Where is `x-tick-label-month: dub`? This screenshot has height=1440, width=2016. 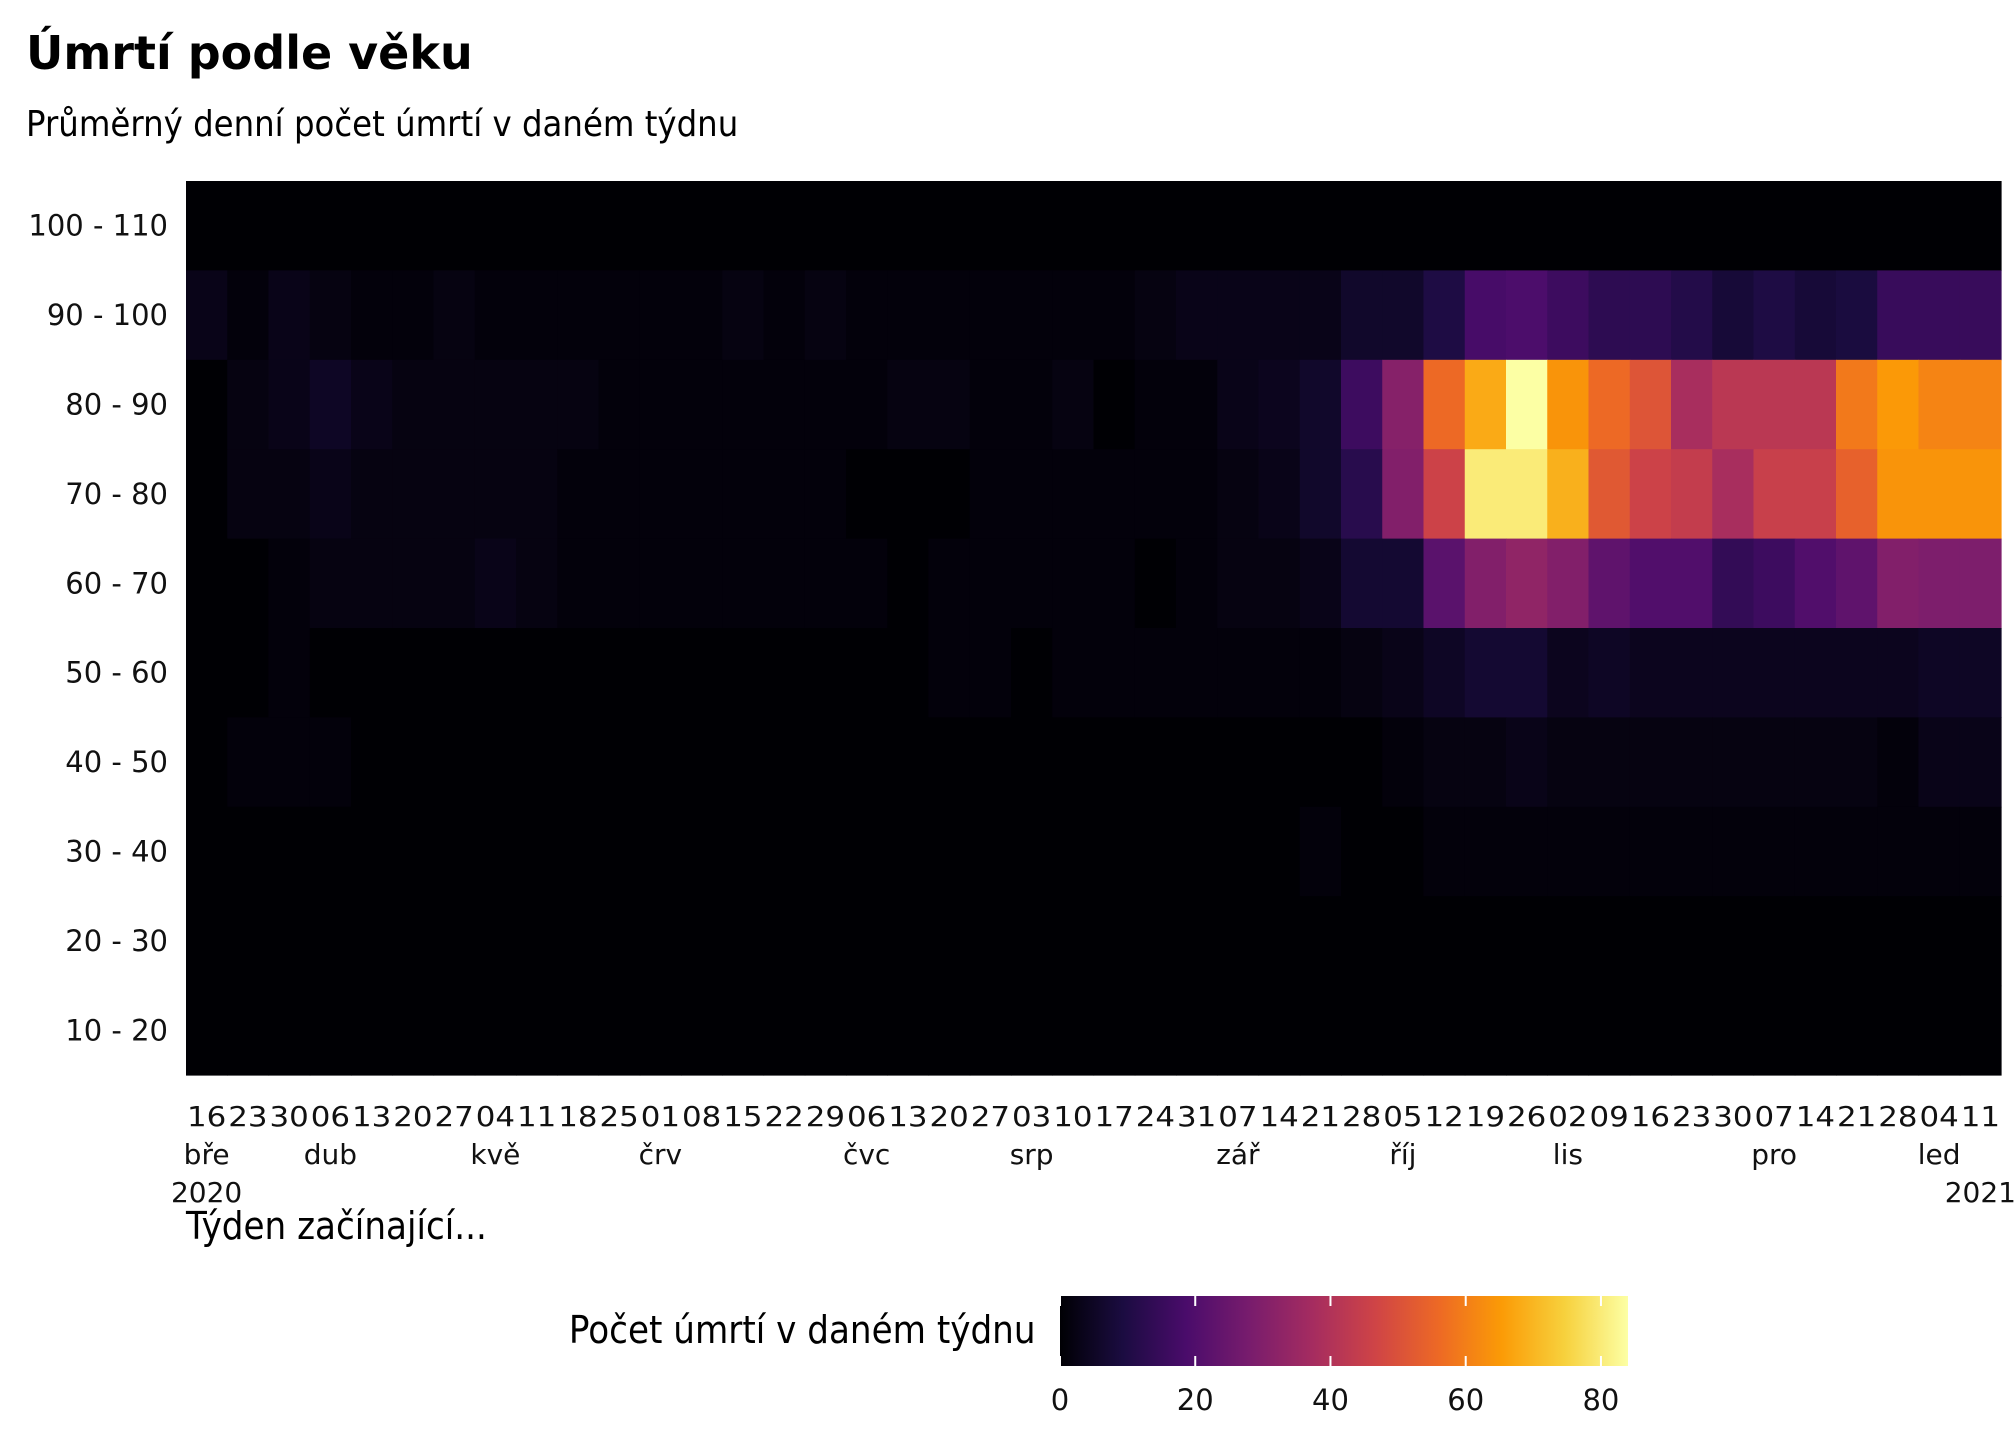
x-tick-label-month: dub is located at coordinates (330, 1154).